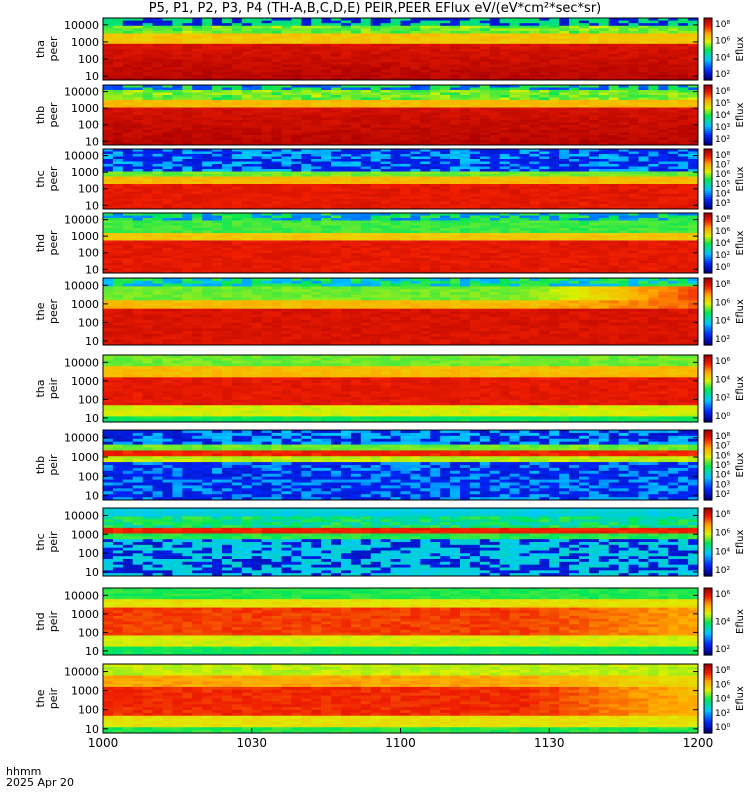  What do you see at coordinates (81, 156) in the screenshot?
I see `y-tick-label: 10000` at bounding box center [81, 156].